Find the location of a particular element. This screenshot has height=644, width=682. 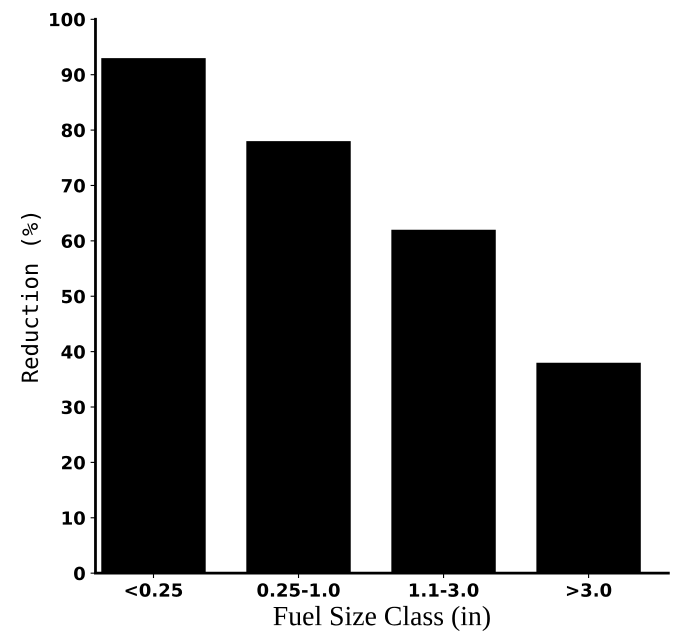

x-tick-label: <0.25 is located at coordinates (154, 590).